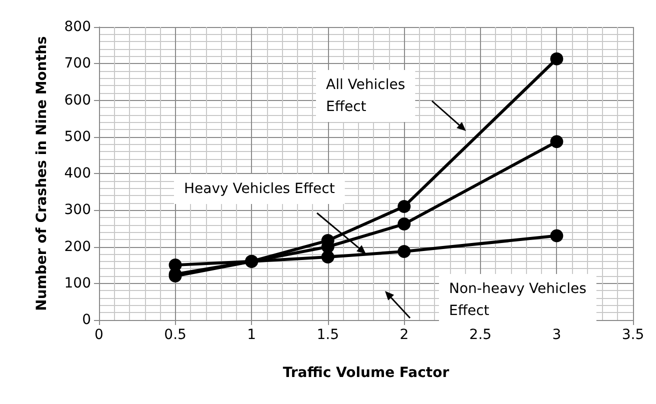 Image resolution: width=656 pixels, height=404 pixels. Describe the element at coordinates (557, 335) in the screenshot. I see `x-tick-label: 3` at that location.